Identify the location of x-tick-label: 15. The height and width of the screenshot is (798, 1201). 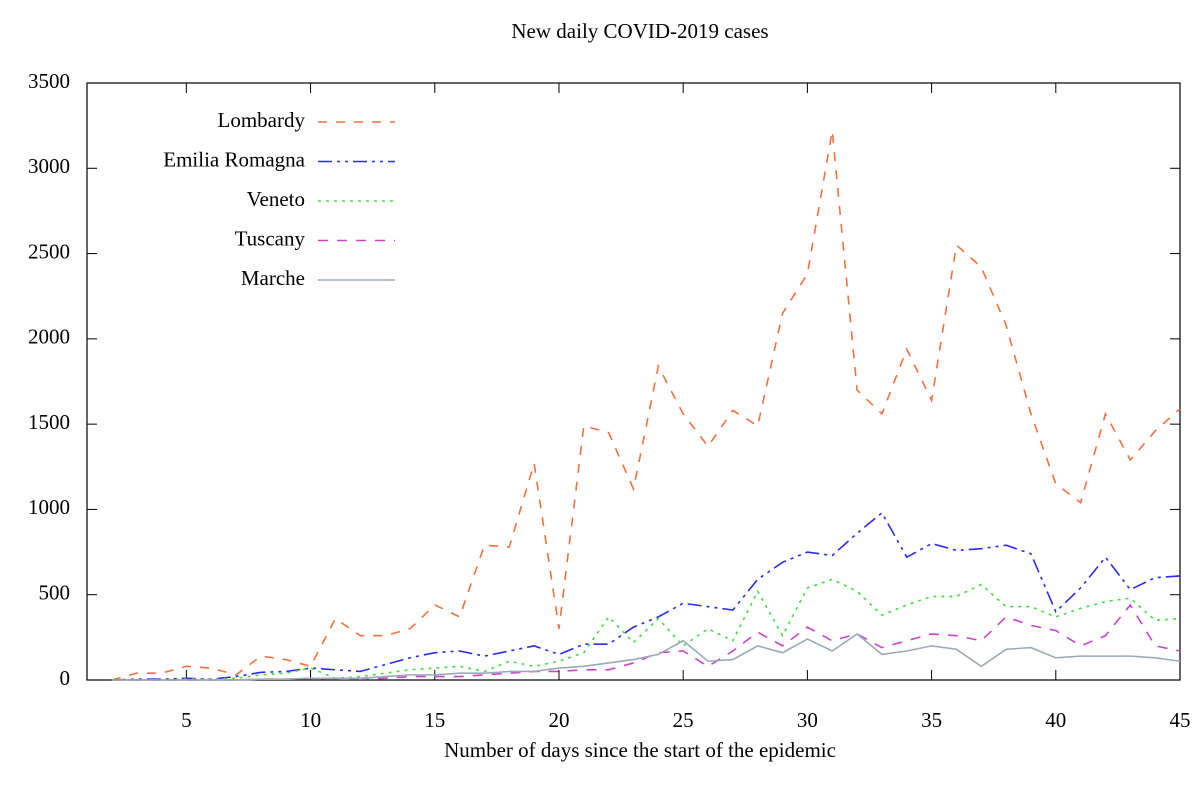
(434, 720).